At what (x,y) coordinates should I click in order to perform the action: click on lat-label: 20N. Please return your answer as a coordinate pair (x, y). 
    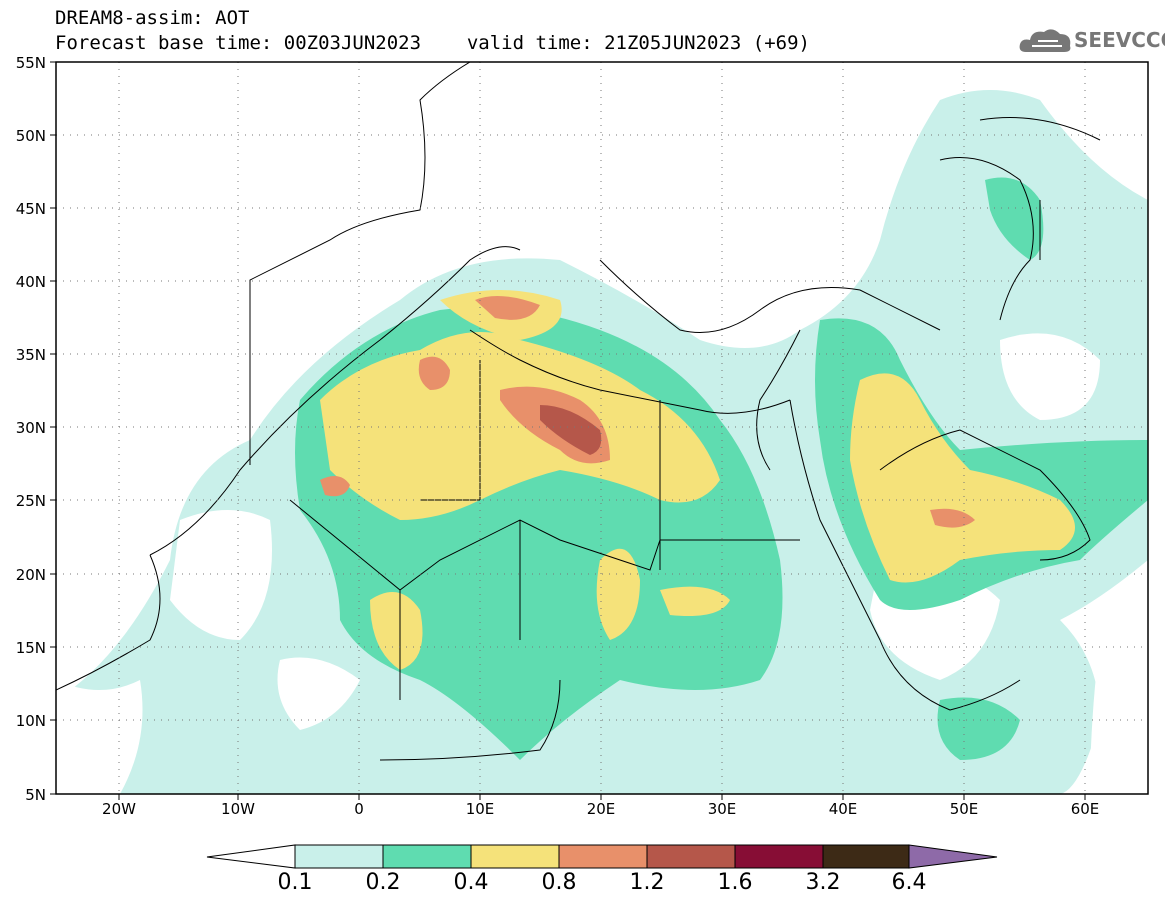
    Looking at the image, I should click on (30, 575).